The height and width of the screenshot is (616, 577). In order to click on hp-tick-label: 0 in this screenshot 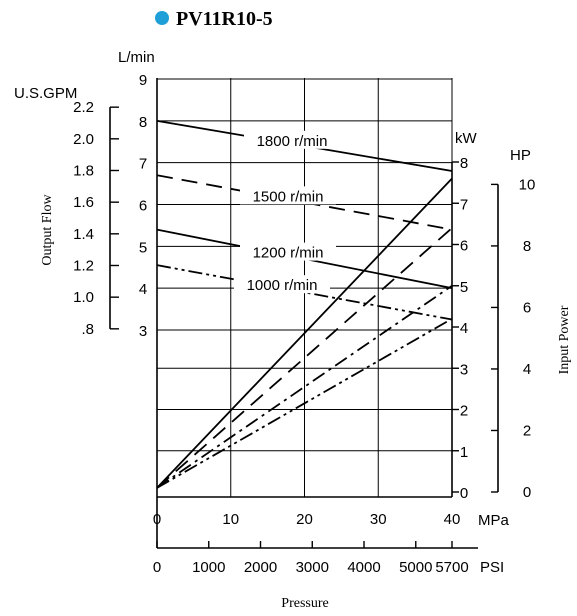, I will do `click(527, 492)`.